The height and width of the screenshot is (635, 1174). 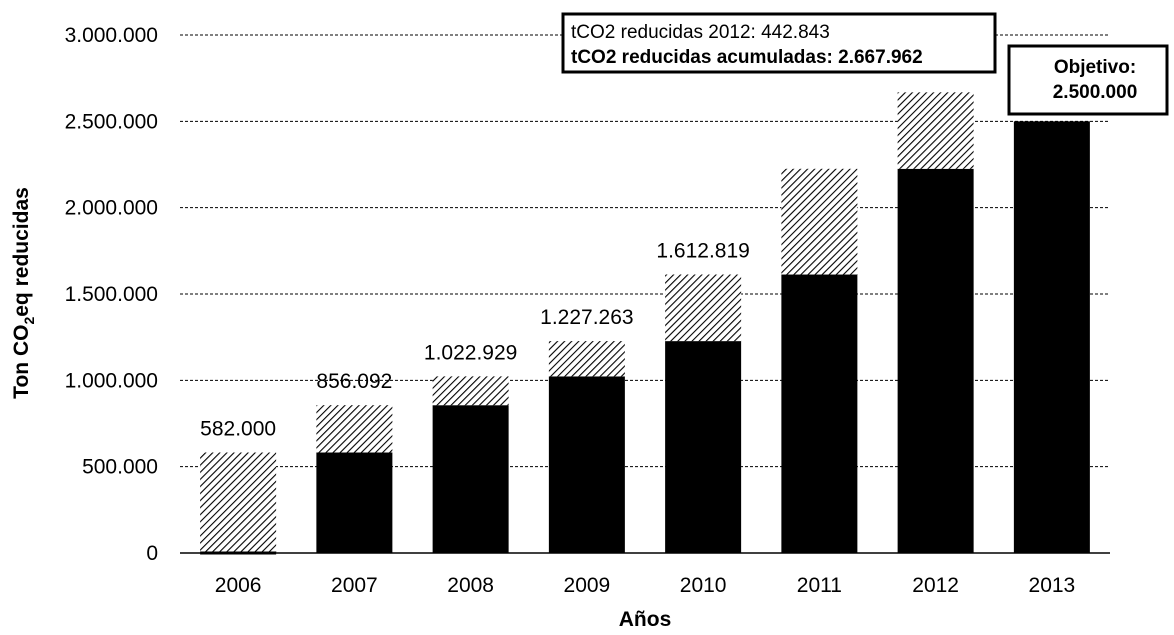 I want to click on bar-data-label: 1.227.263, so click(x=586, y=317).